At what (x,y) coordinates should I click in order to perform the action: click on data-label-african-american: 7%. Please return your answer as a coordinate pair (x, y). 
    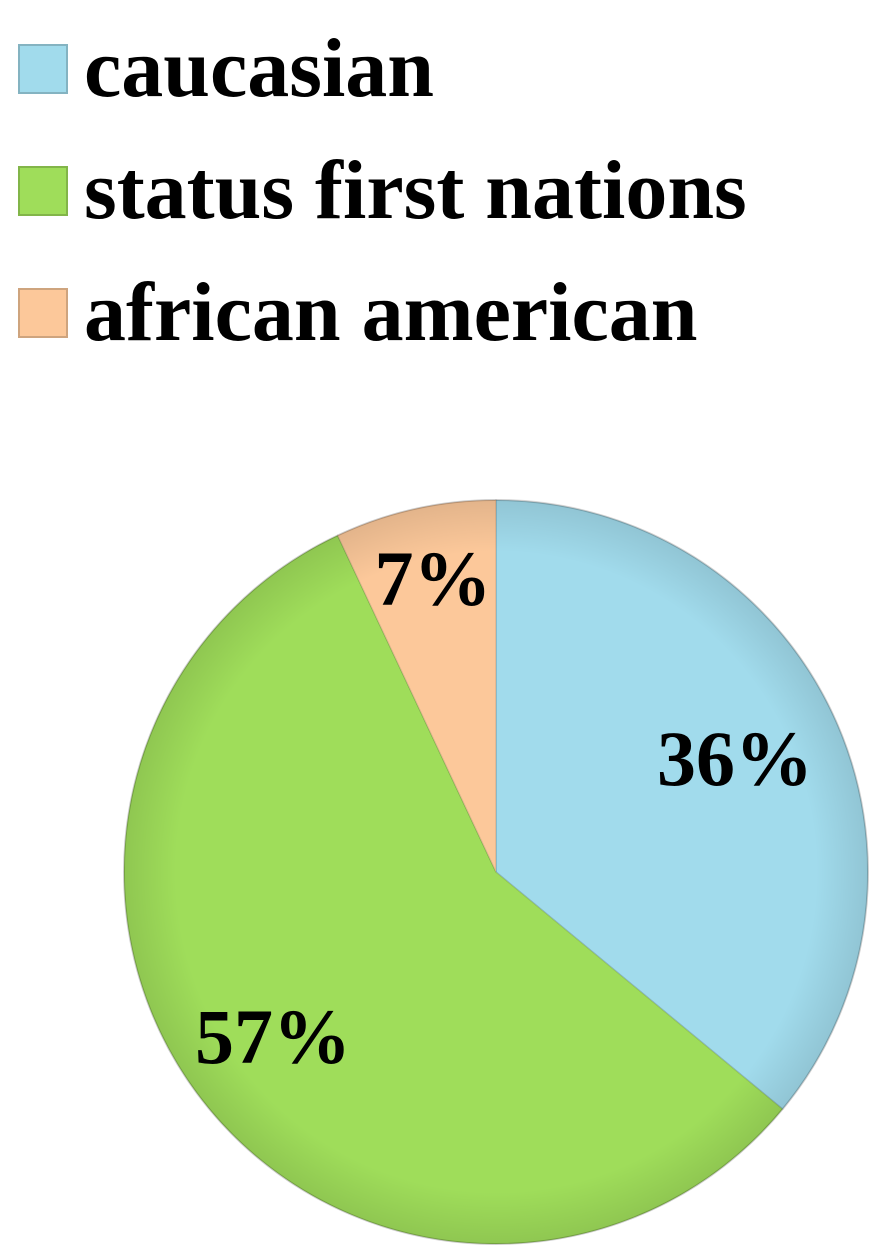
    Looking at the image, I should click on (433, 578).